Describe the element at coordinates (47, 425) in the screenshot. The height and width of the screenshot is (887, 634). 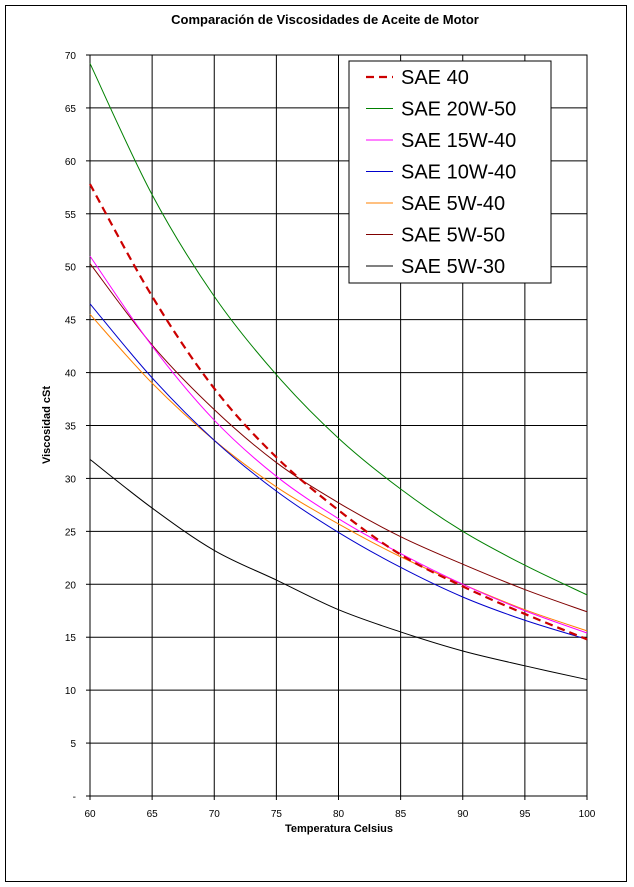
I see `y-axis-title: Viscosidad cSt` at that location.